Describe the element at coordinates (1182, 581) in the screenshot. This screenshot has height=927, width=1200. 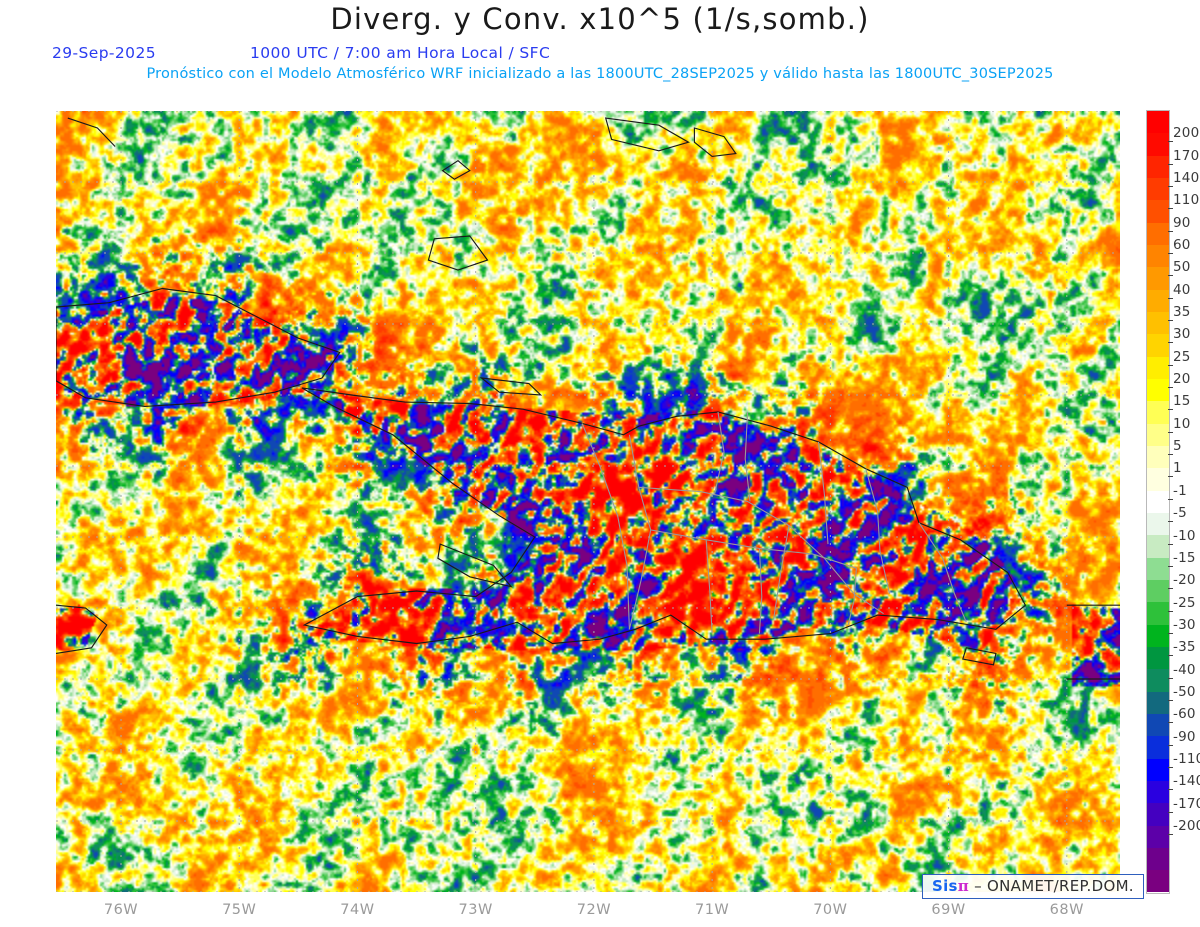
I see `colorbar-label-20: -20` at that location.